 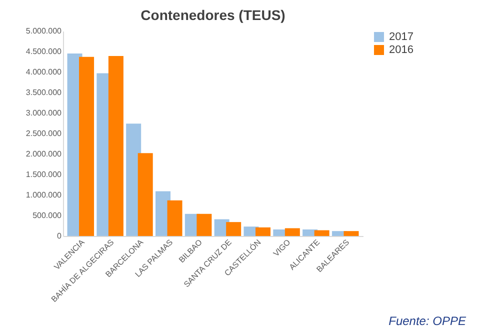 What do you see at coordinates (44, 133) in the screenshot?
I see `y-tick-label: 2.500.000` at bounding box center [44, 133].